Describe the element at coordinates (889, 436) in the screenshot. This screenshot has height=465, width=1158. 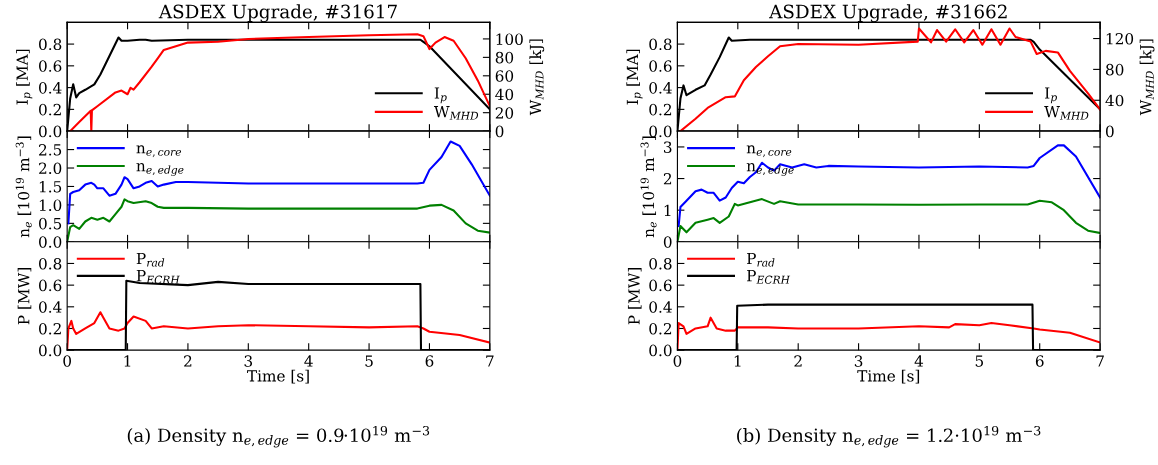
I see `text: (b) Density n$_{e,edge}$ = 1.2·10$^{19}$ m$^{−3}$` at that location.